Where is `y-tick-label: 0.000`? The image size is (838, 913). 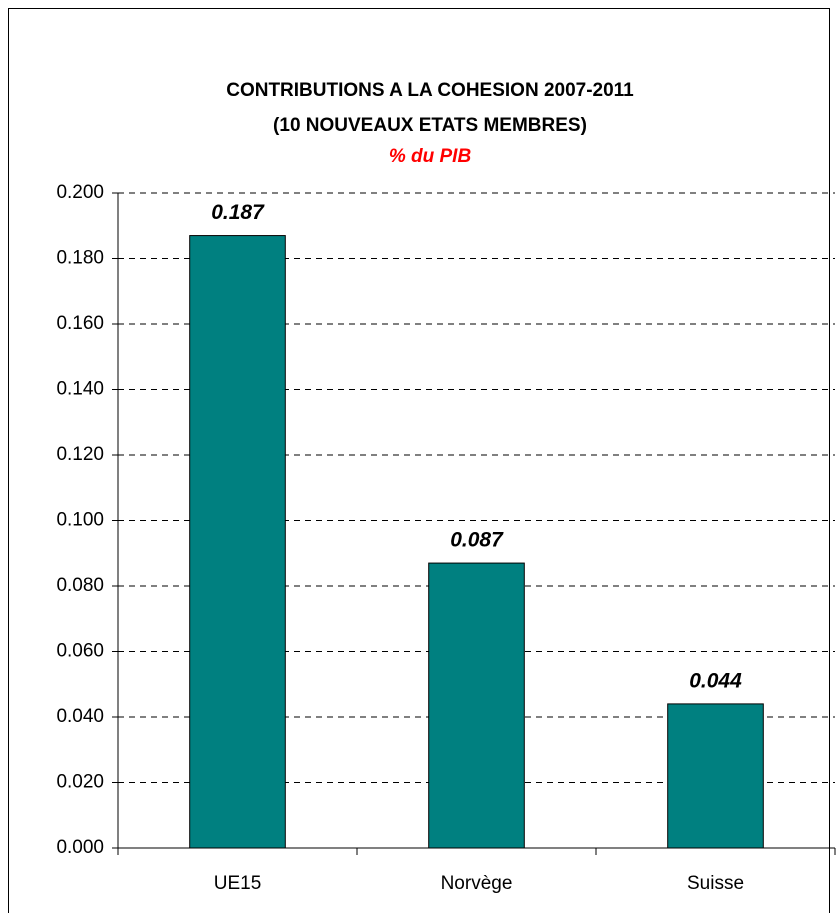
y-tick-label: 0.000 is located at coordinates (80, 847).